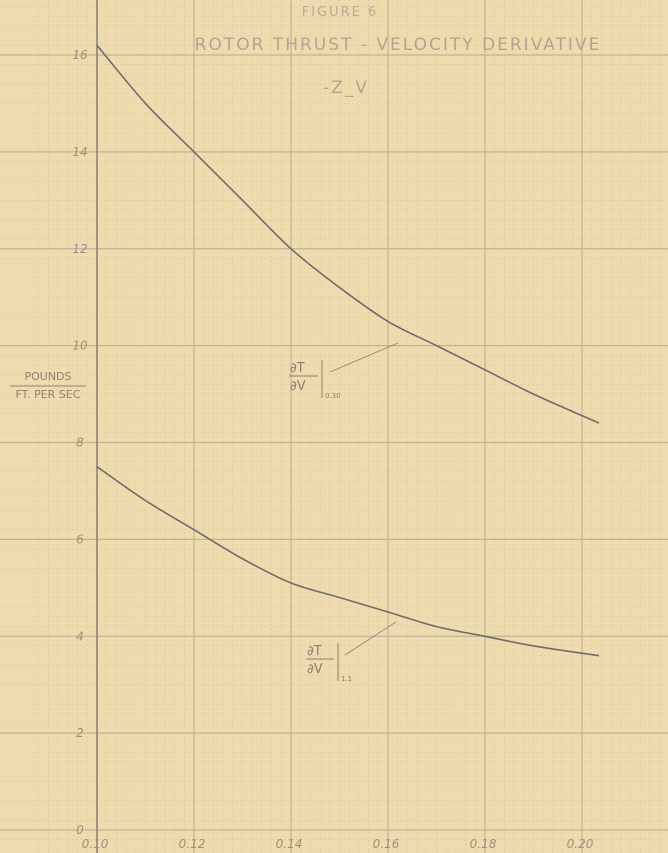 The height and width of the screenshot is (853, 668). What do you see at coordinates (79, 152) in the screenshot?
I see `y-tick-label: 14` at bounding box center [79, 152].